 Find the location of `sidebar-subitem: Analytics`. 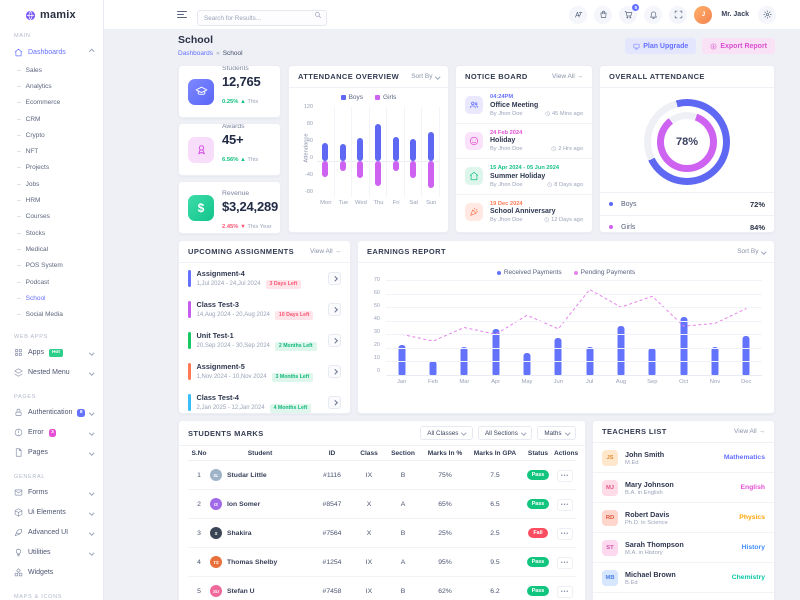

sidebar-subitem: Analytics is located at coordinates (51, 86).